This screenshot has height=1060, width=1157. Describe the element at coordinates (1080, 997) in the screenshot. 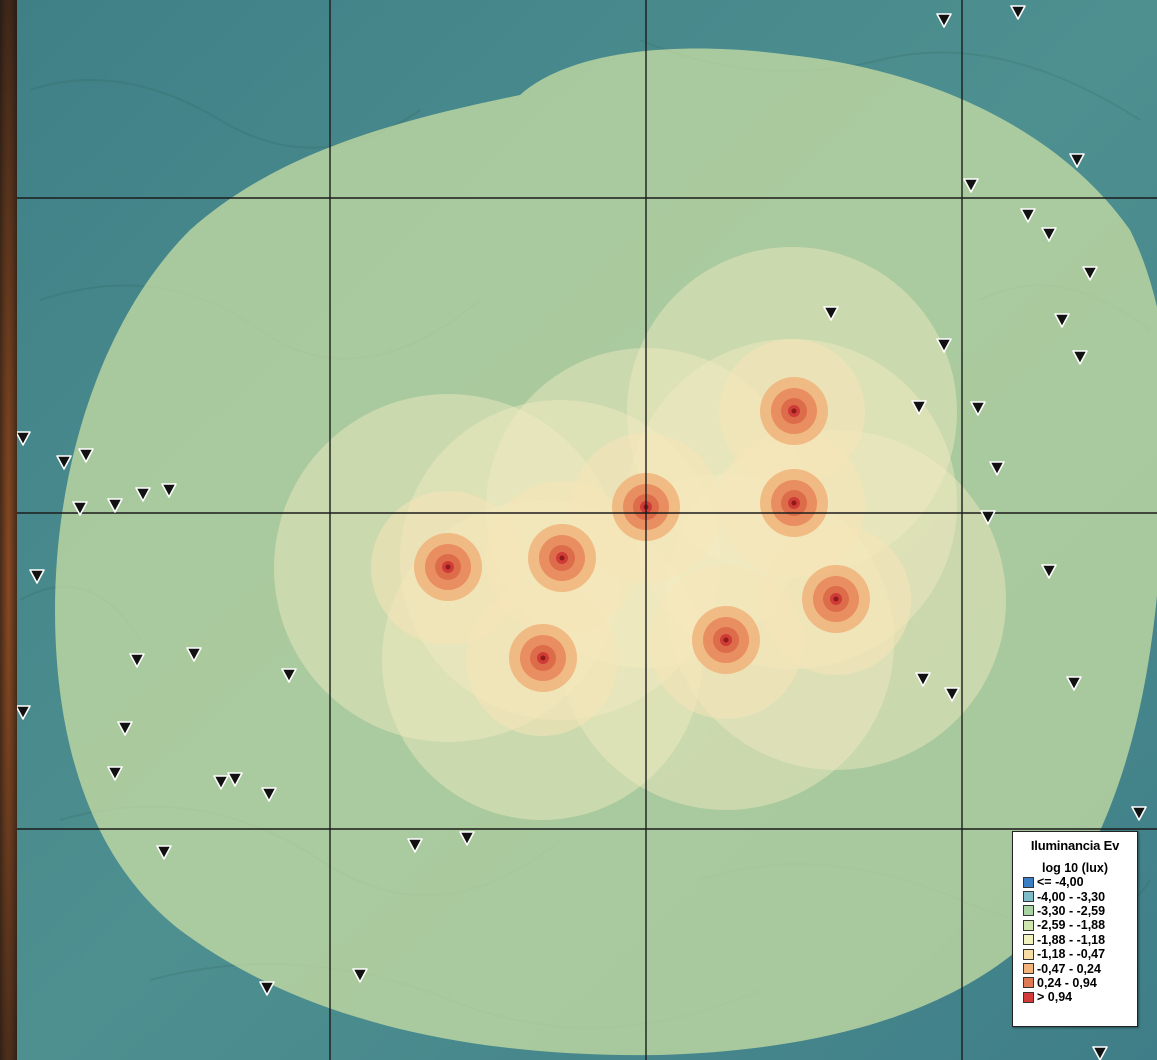

I see `legend-item: > 0,94` at that location.